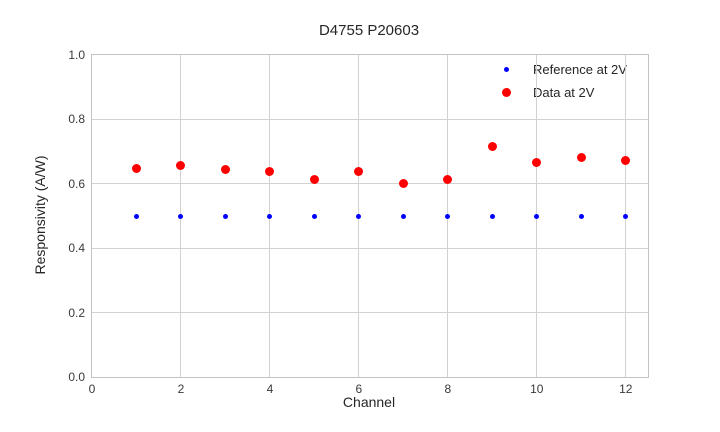  I want to click on legend-item: Reference at 2V, so click(563, 69).